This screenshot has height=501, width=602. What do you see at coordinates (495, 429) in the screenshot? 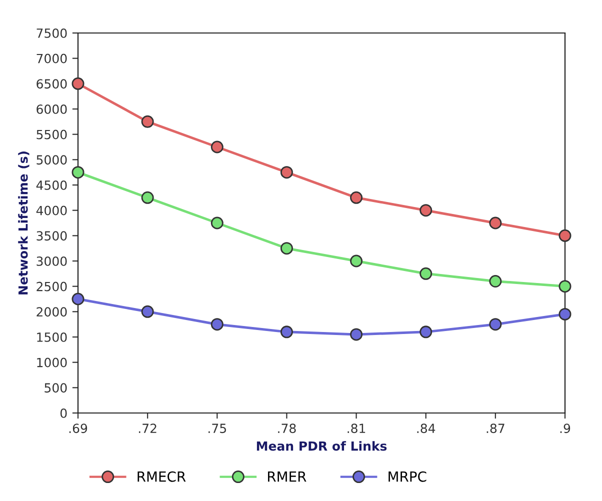
I see `x-tick-label: .87` at bounding box center [495, 429].